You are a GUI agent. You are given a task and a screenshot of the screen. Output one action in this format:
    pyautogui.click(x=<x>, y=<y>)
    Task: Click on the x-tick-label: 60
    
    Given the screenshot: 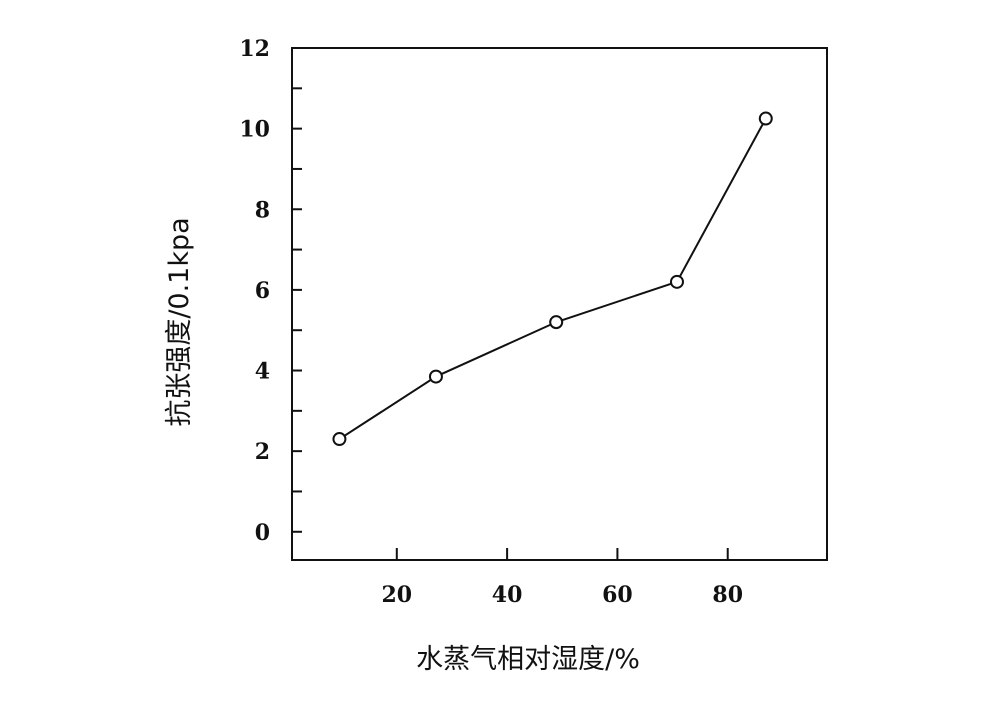 What is the action you would take?
    pyautogui.click(x=617, y=595)
    